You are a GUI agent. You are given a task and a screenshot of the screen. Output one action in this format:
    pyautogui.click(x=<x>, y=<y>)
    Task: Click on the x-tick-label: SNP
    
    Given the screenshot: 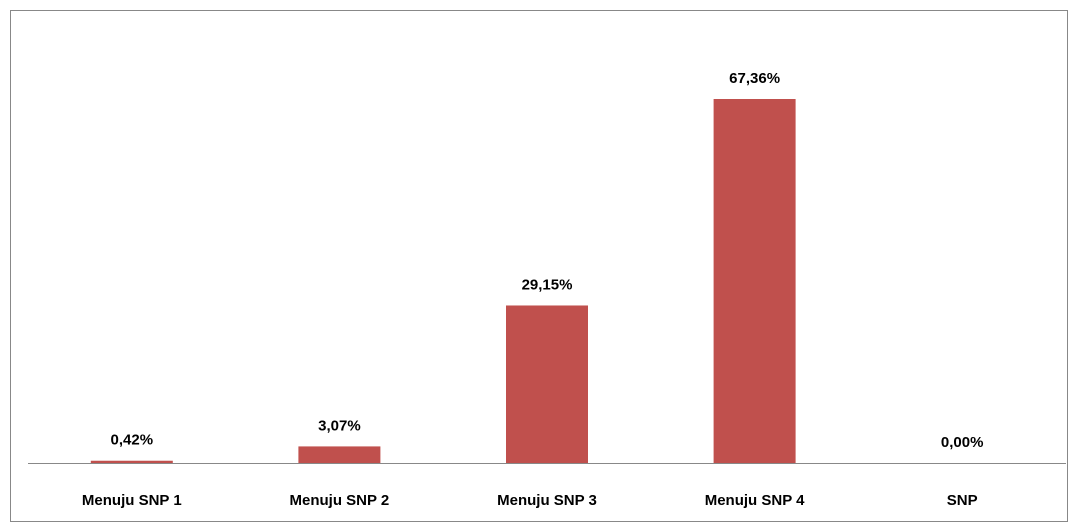 What is the action you would take?
    pyautogui.click(x=962, y=500)
    